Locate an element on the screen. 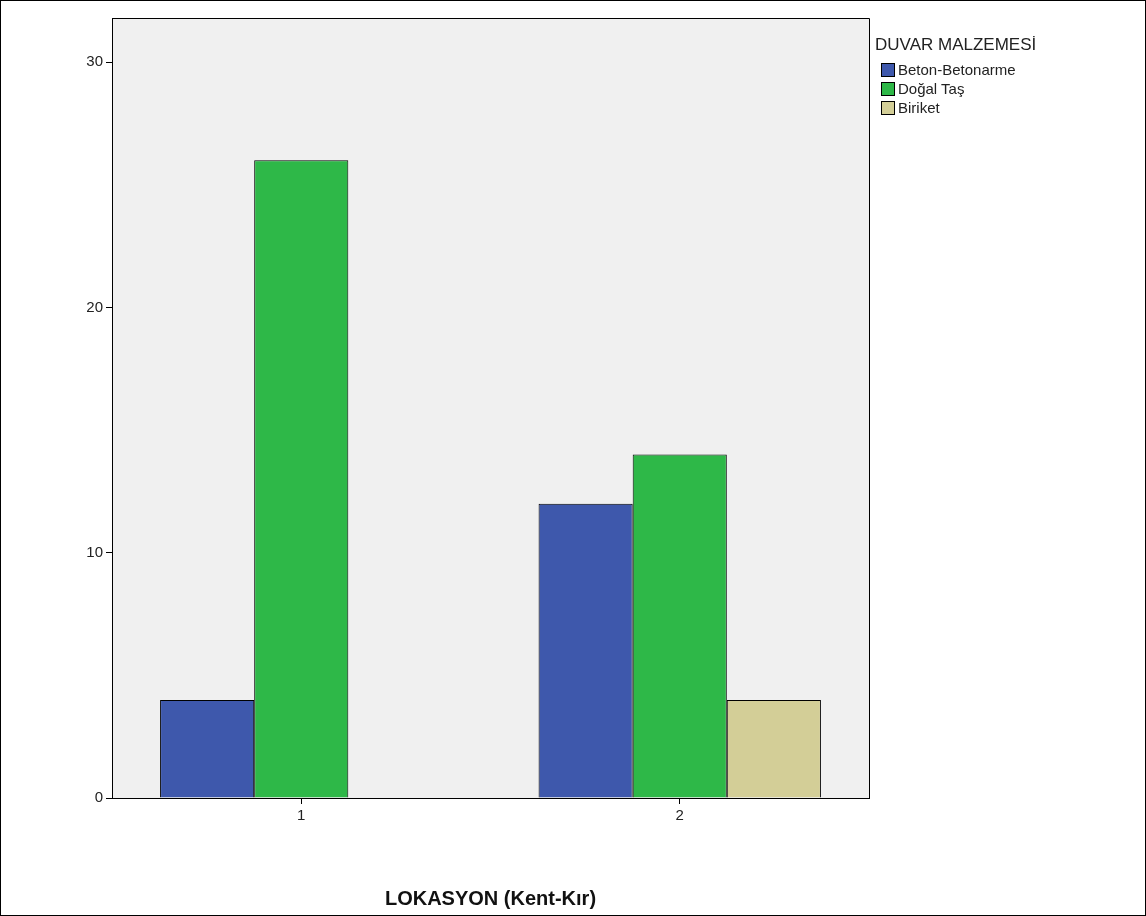  x-tick-label: 2 is located at coordinates (679, 815).